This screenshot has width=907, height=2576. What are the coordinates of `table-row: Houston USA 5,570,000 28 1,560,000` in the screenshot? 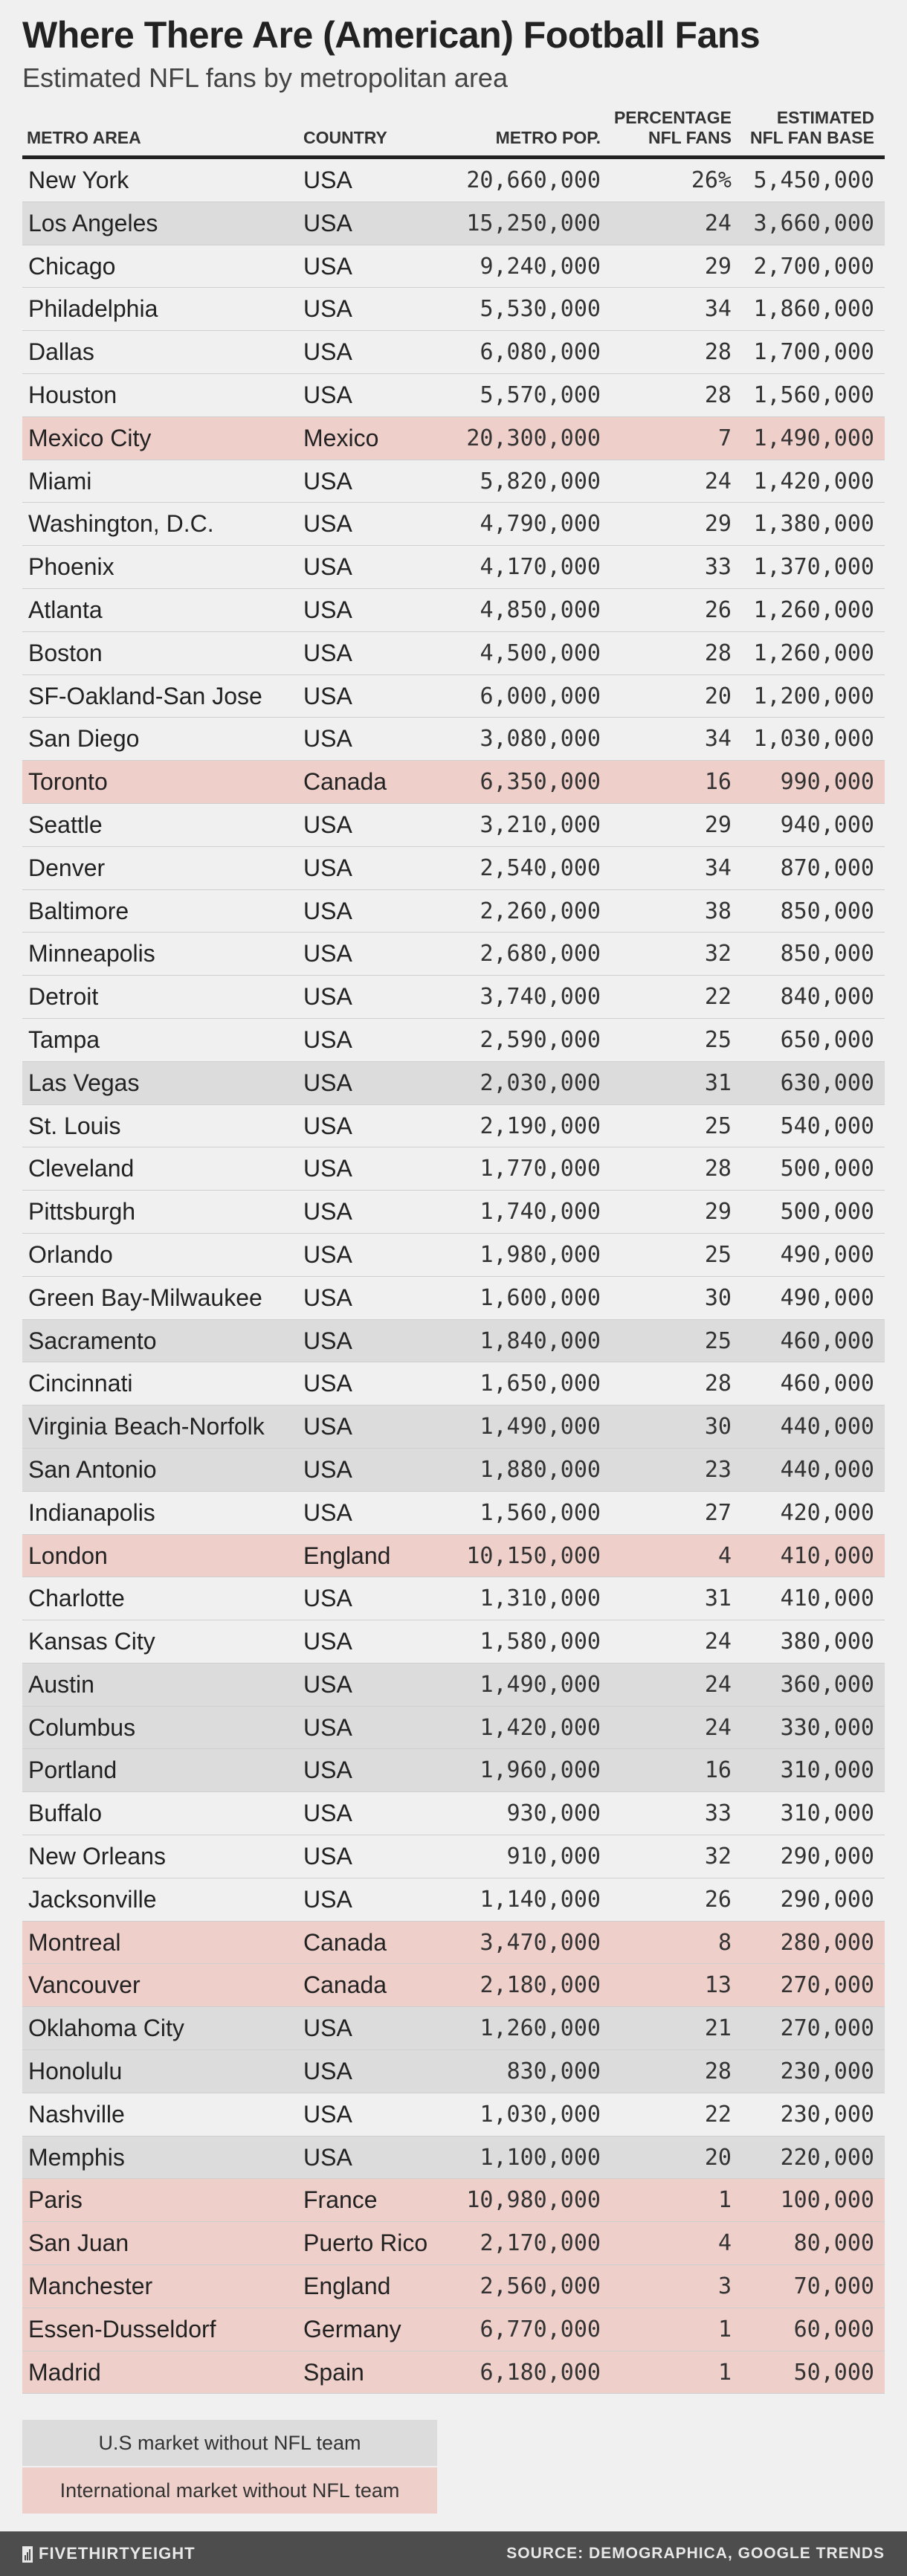 It's located at (453, 395).